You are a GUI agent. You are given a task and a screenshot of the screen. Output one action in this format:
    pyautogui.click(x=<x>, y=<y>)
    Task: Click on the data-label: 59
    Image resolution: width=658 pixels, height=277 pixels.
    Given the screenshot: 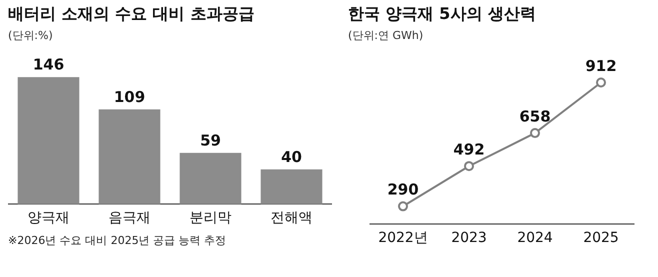 What is the action you would take?
    pyautogui.click(x=210, y=140)
    